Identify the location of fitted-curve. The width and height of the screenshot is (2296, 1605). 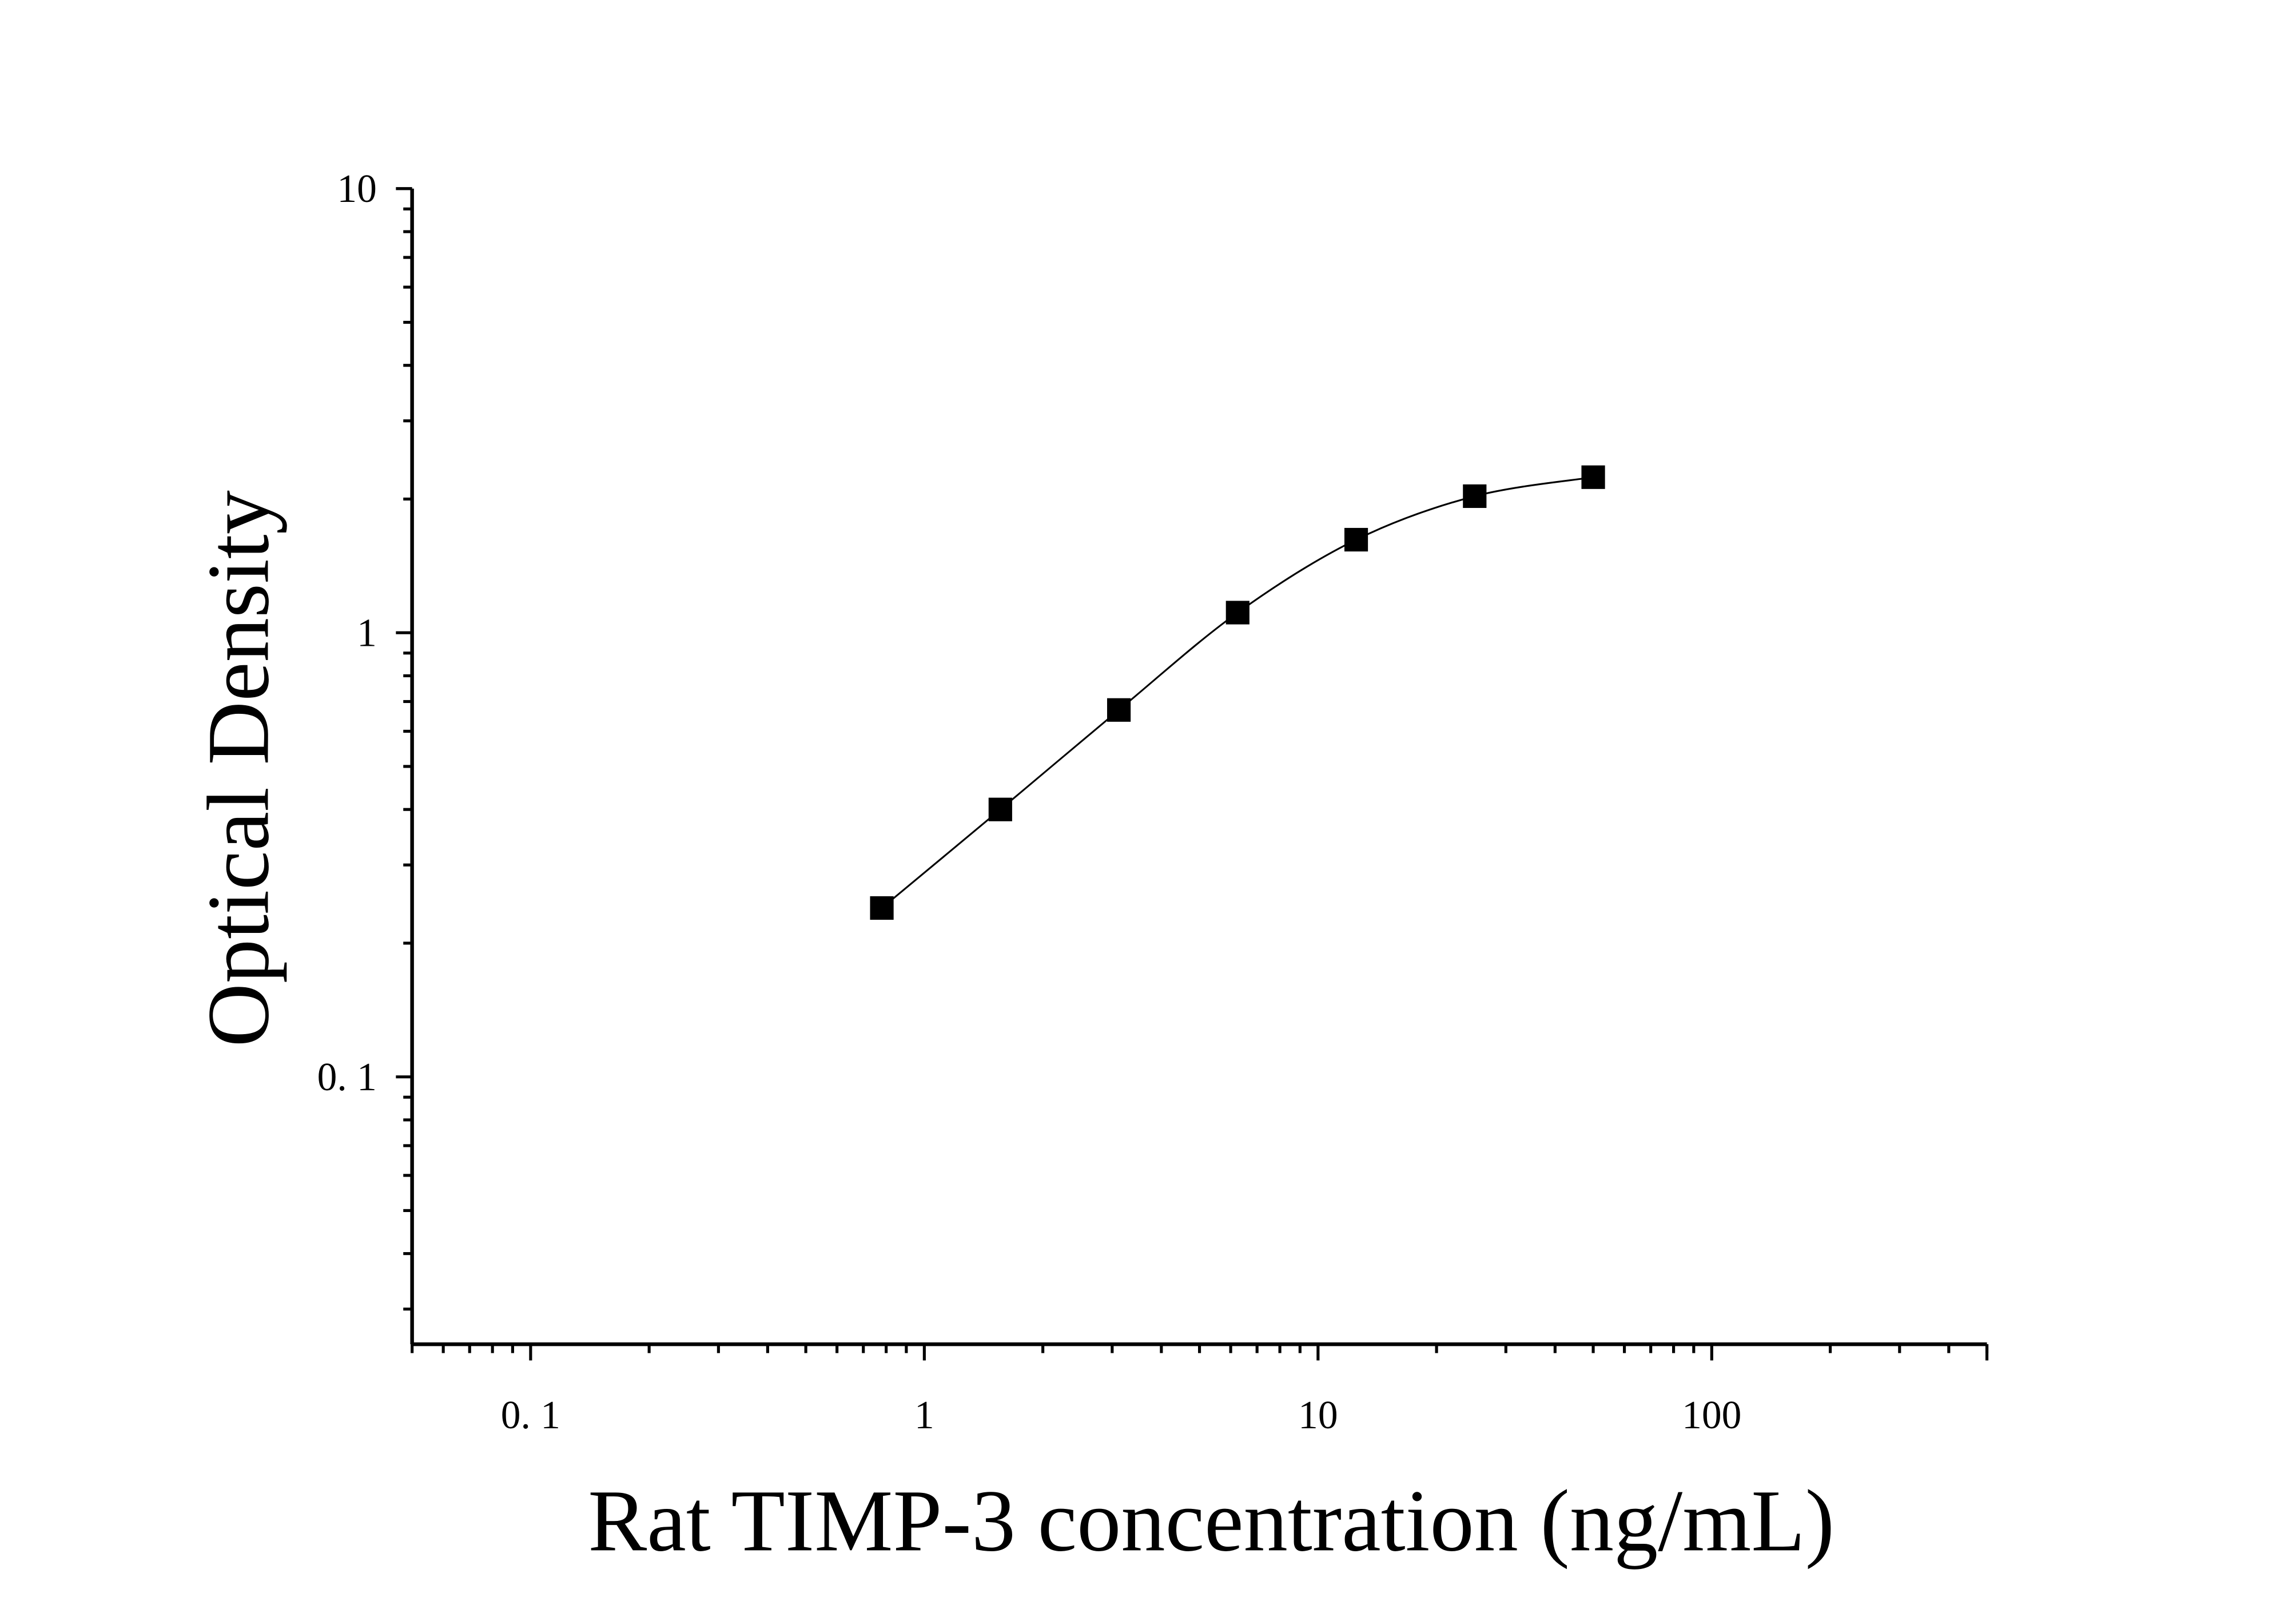
(1237, 692).